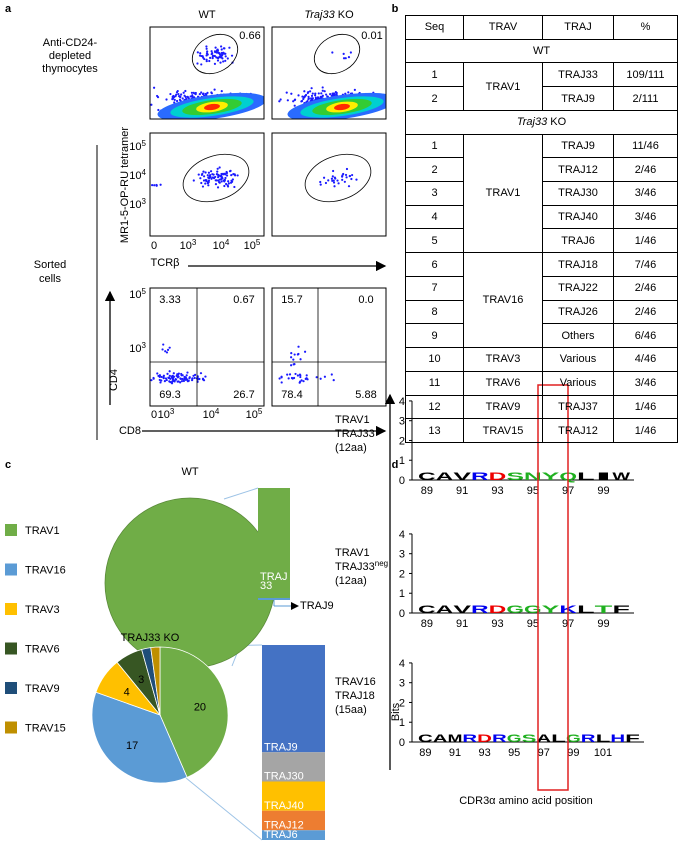  I want to click on gate, so click(215, 54).